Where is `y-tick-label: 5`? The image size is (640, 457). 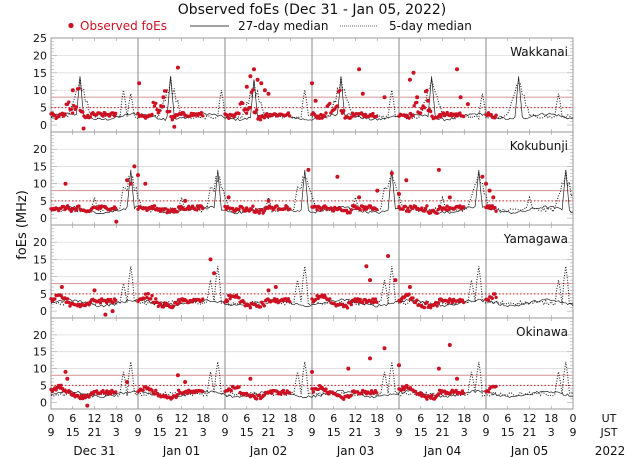
y-tick-label: 5 is located at coordinates (43, 294).